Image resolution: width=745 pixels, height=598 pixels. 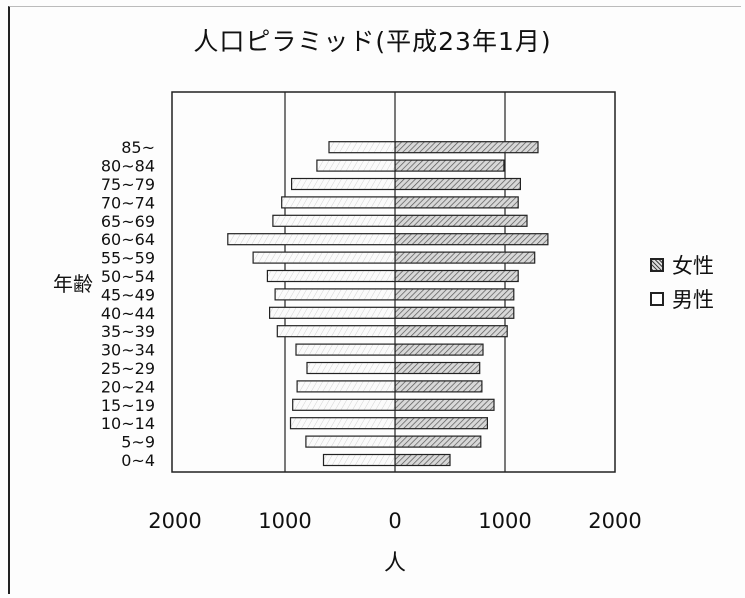 What do you see at coordinates (372, 41) in the screenshot?
I see `chart-title: 人口ピラミッド(平成23年1月)` at bounding box center [372, 41].